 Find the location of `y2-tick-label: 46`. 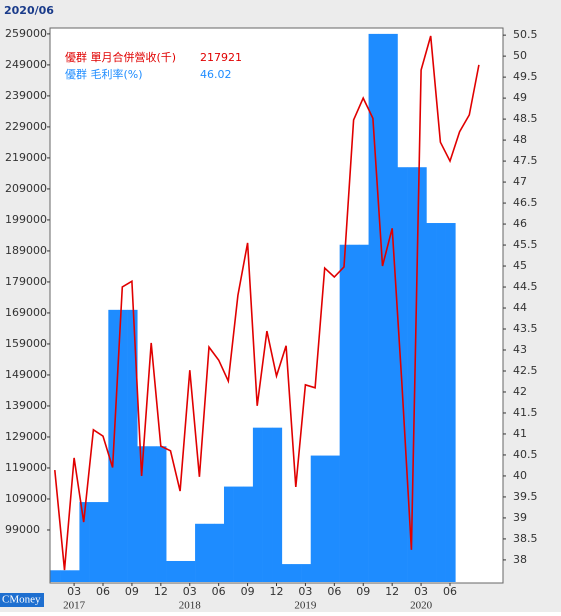

y2-tick-label: 46 is located at coordinates (520, 223).